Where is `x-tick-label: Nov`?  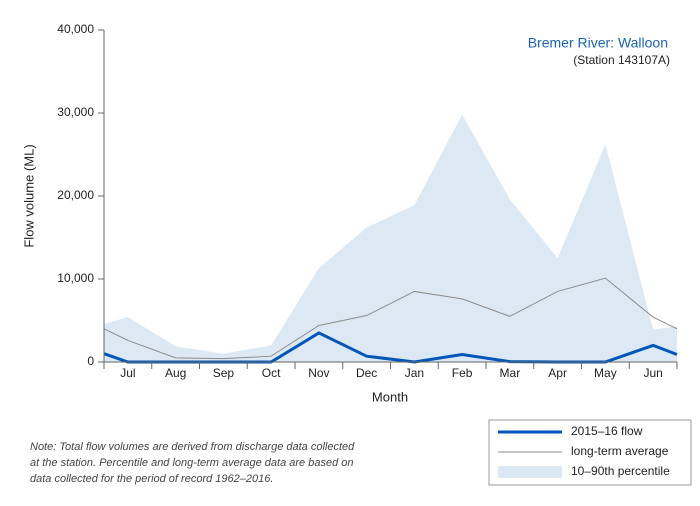 x-tick-label: Nov is located at coordinates (318, 373).